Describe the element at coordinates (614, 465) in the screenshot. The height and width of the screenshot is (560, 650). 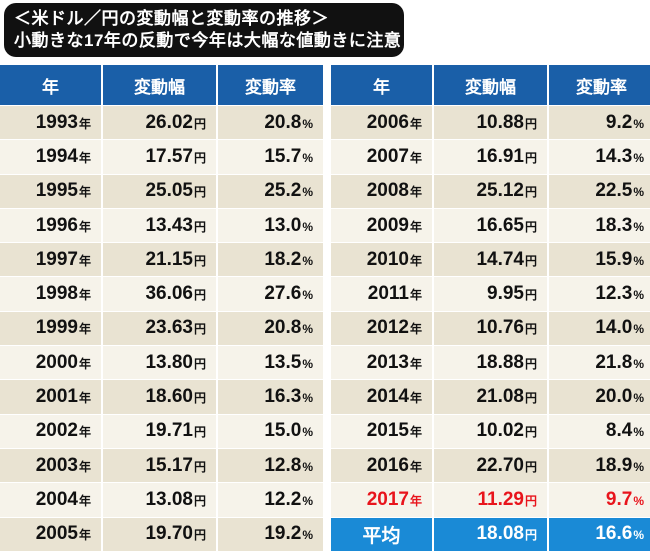
I see `rate-cell-value: 18.9` at that location.